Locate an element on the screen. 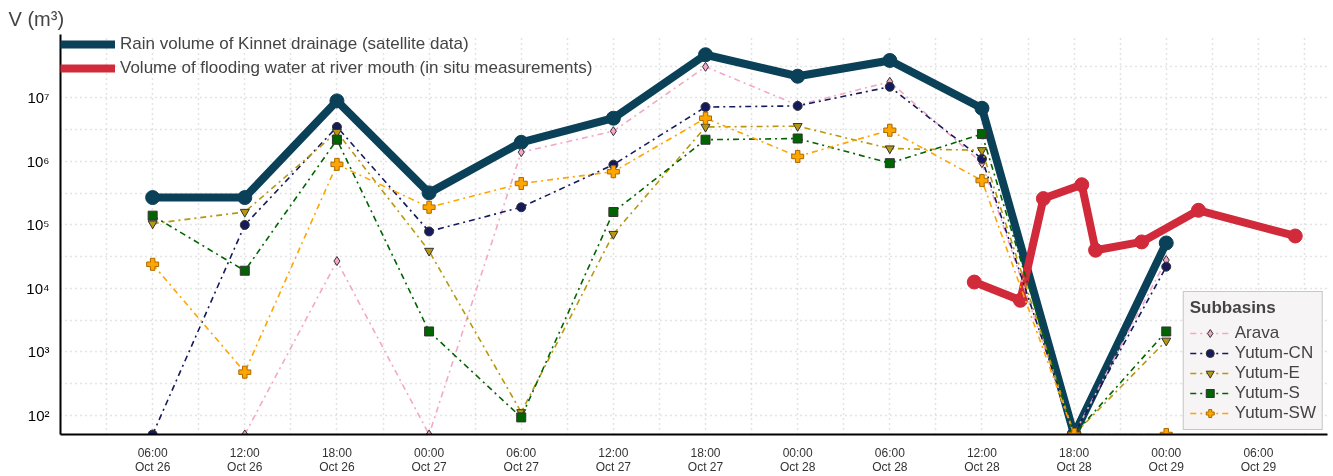 This screenshot has height=476, width=1333. y-tick-label: 10⁶ is located at coordinates (38, 161).